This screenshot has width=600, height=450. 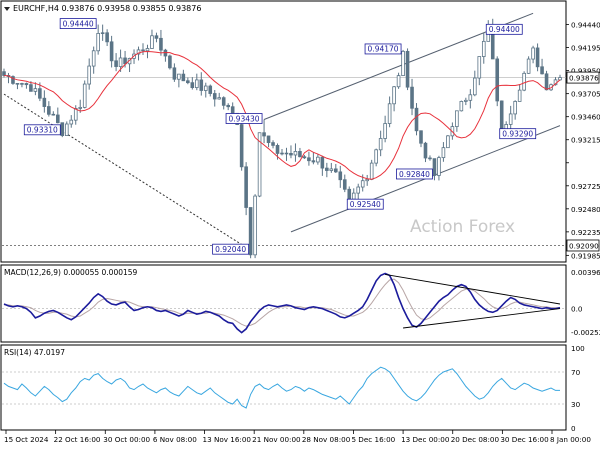 I want to click on rsi-line, so click(x=281, y=387).